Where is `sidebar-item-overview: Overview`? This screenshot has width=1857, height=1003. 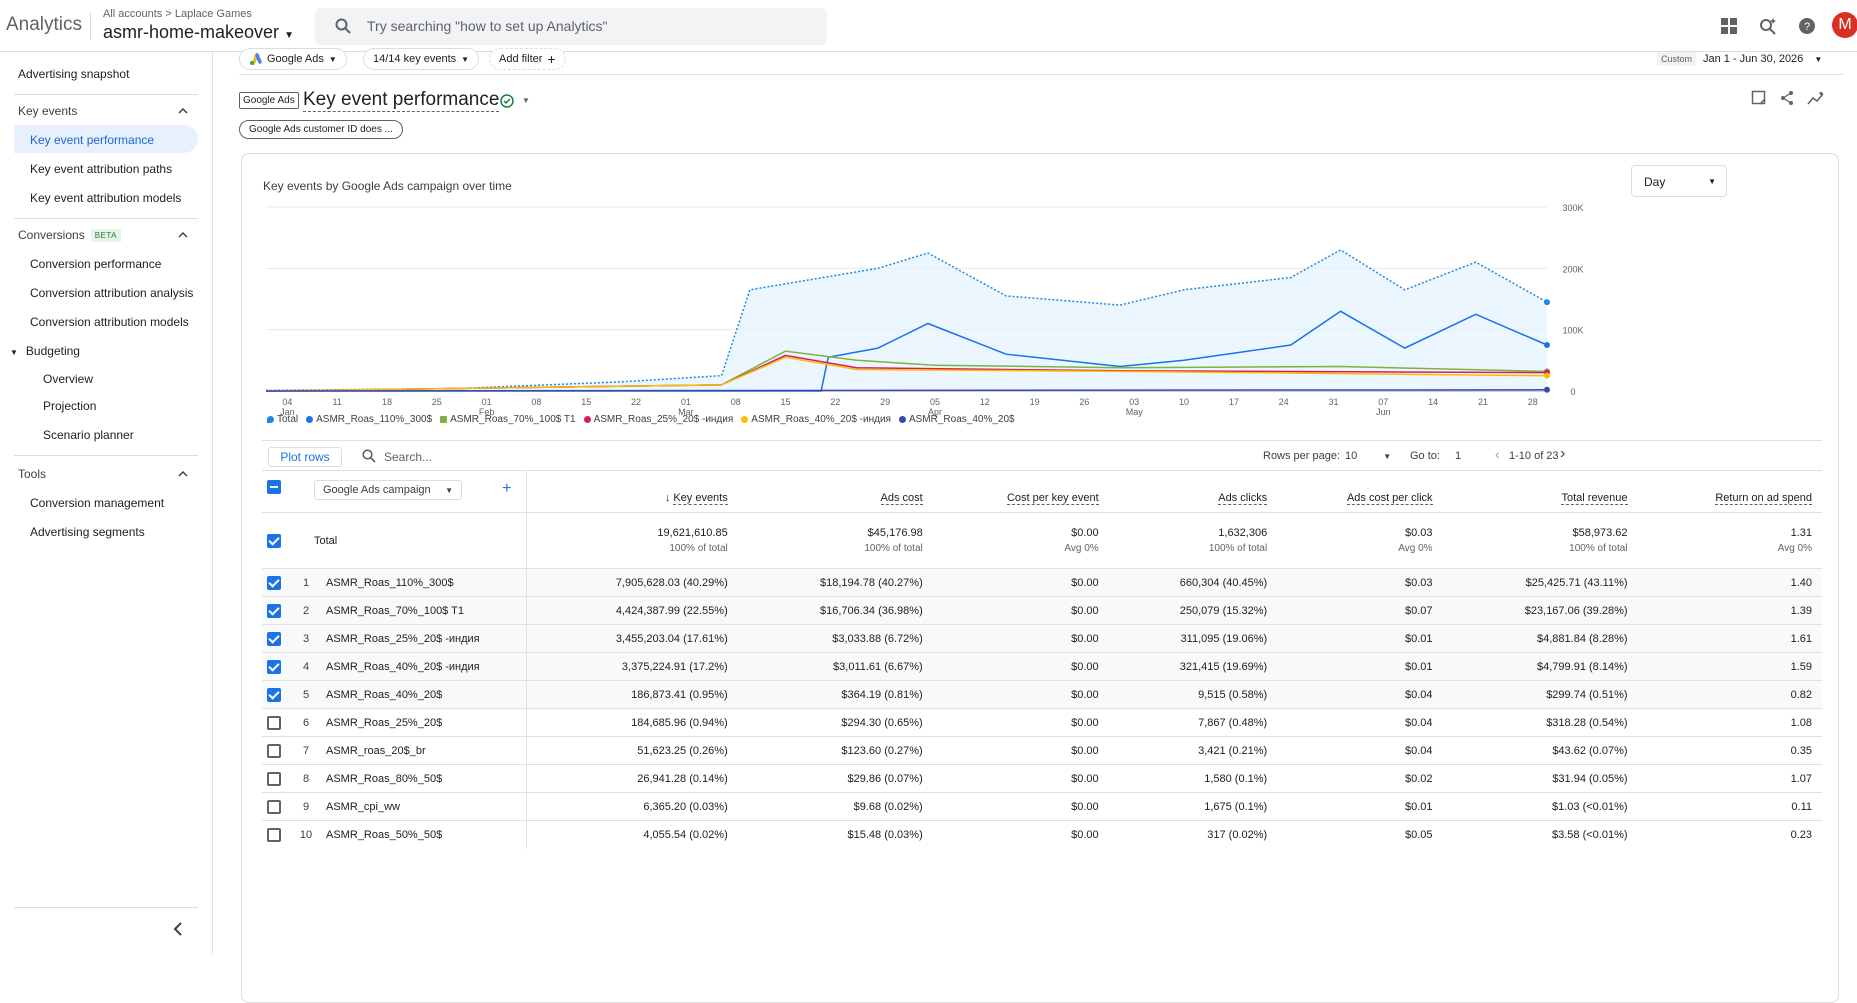
sidebar-item-overview: Overview is located at coordinates (68, 379).